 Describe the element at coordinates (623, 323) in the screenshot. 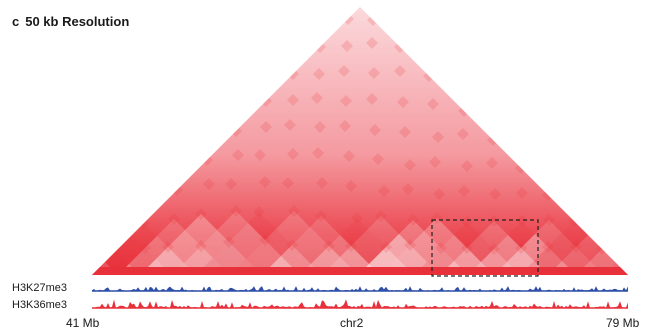

I see `axis-end-label: 79 Mb` at that location.